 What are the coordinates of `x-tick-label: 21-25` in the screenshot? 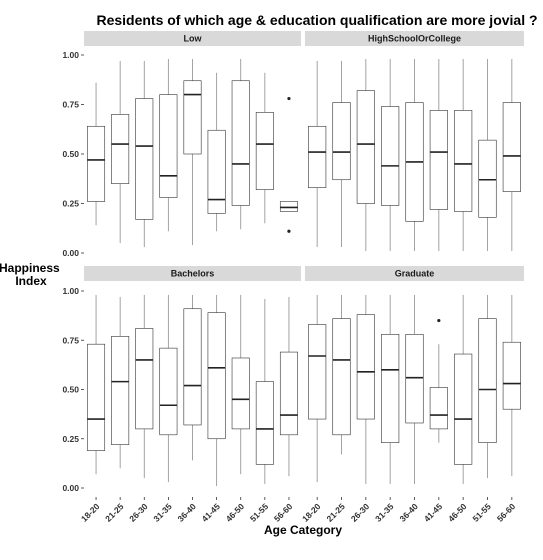 It's located at (335, 512).